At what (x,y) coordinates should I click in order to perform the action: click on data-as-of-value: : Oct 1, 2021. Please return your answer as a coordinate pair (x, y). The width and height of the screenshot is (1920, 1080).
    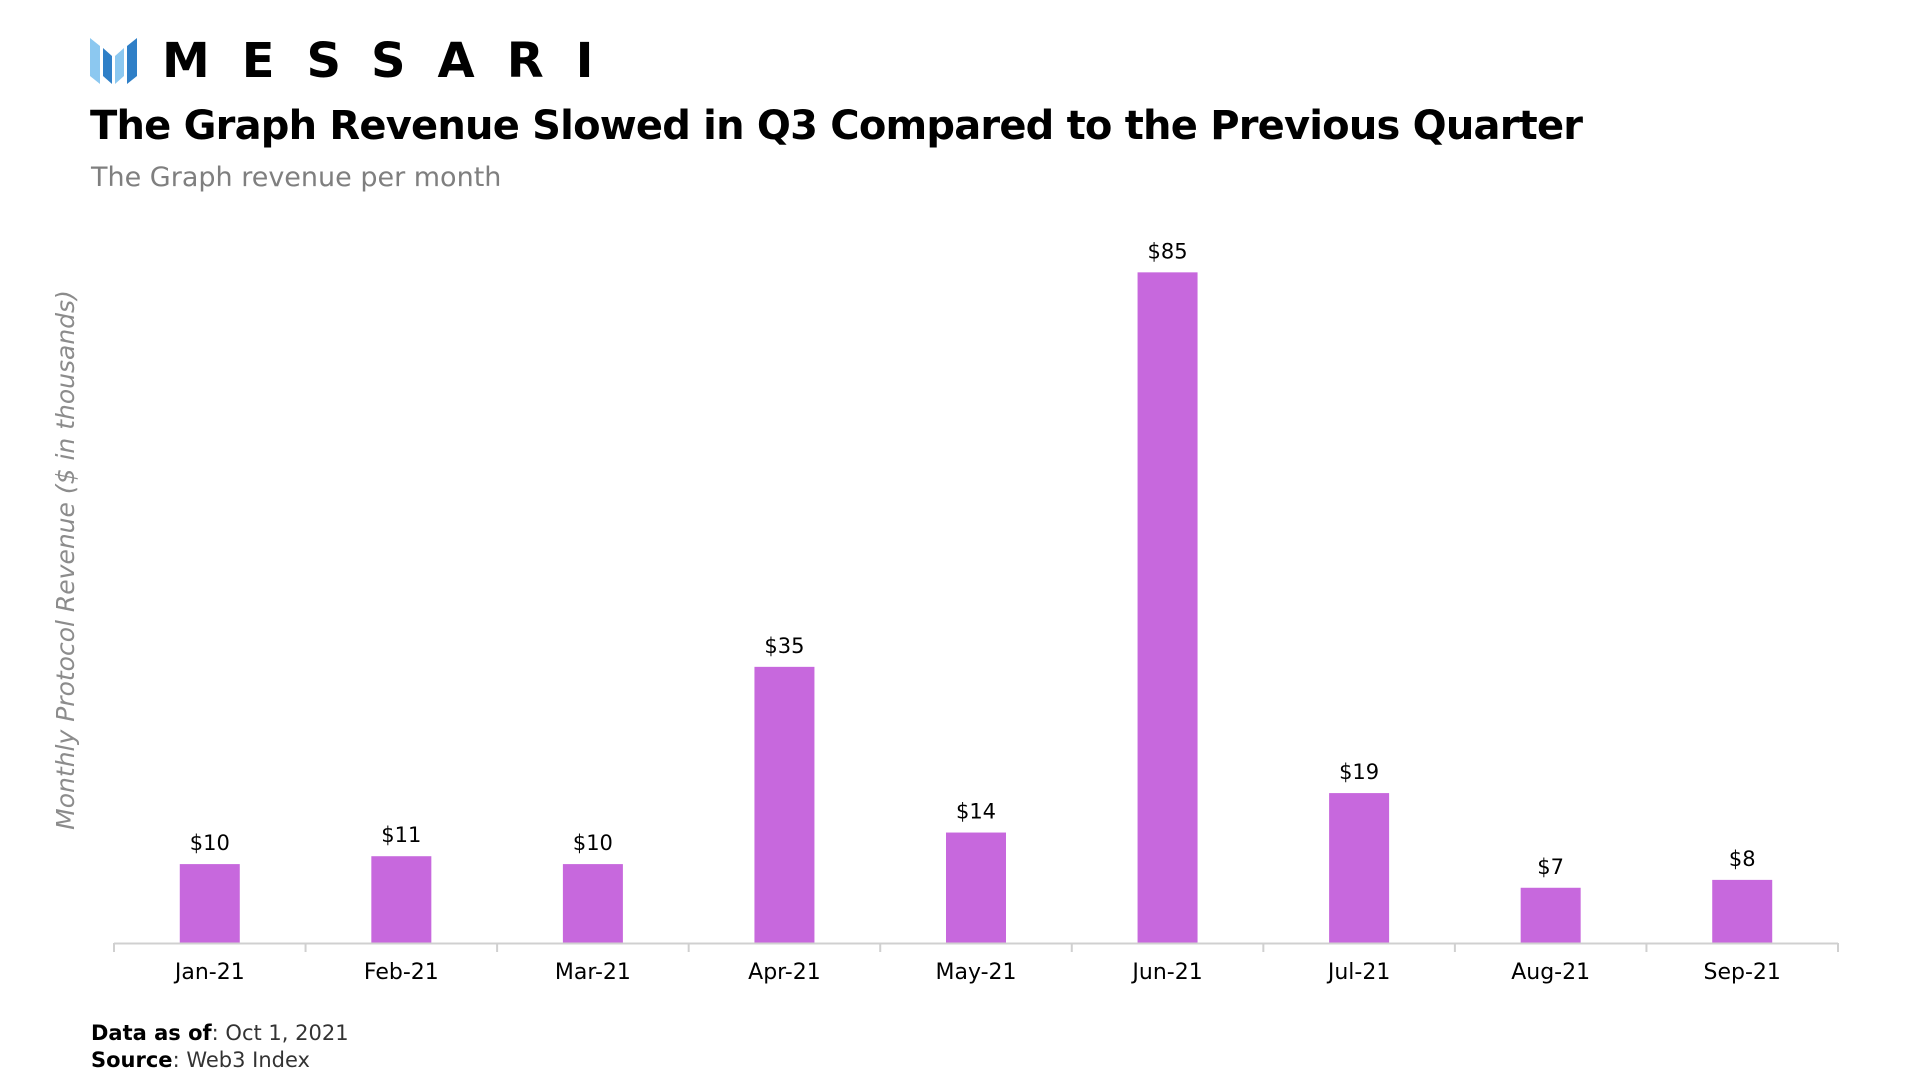
    Looking at the image, I should click on (280, 1033).